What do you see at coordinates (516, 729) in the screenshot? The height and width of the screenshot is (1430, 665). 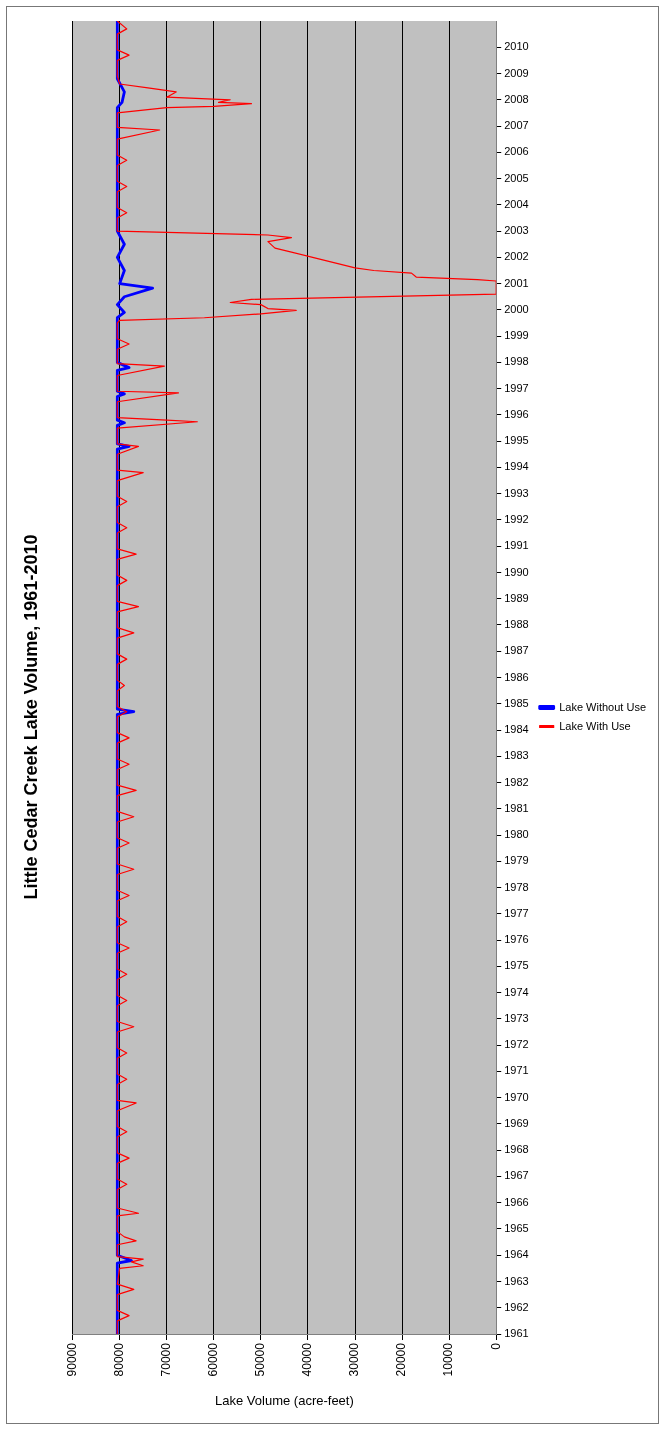 I see `y-tick-label: 1984` at bounding box center [516, 729].